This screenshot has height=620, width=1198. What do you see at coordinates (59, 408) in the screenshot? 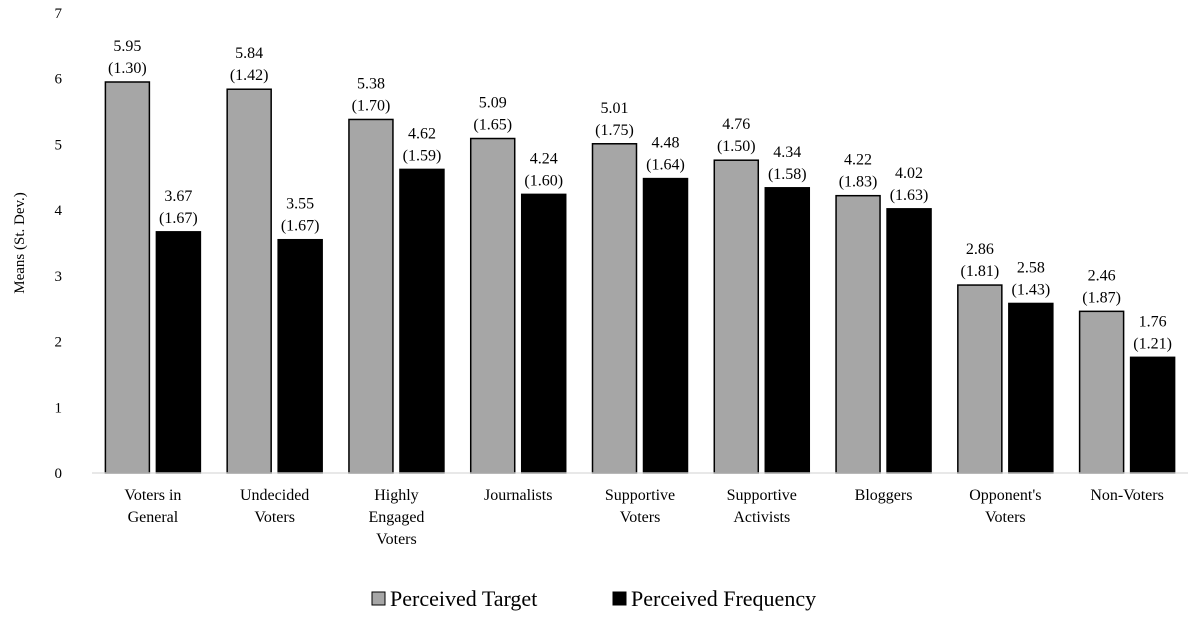
I see `y-tick-label: 1` at bounding box center [59, 408].